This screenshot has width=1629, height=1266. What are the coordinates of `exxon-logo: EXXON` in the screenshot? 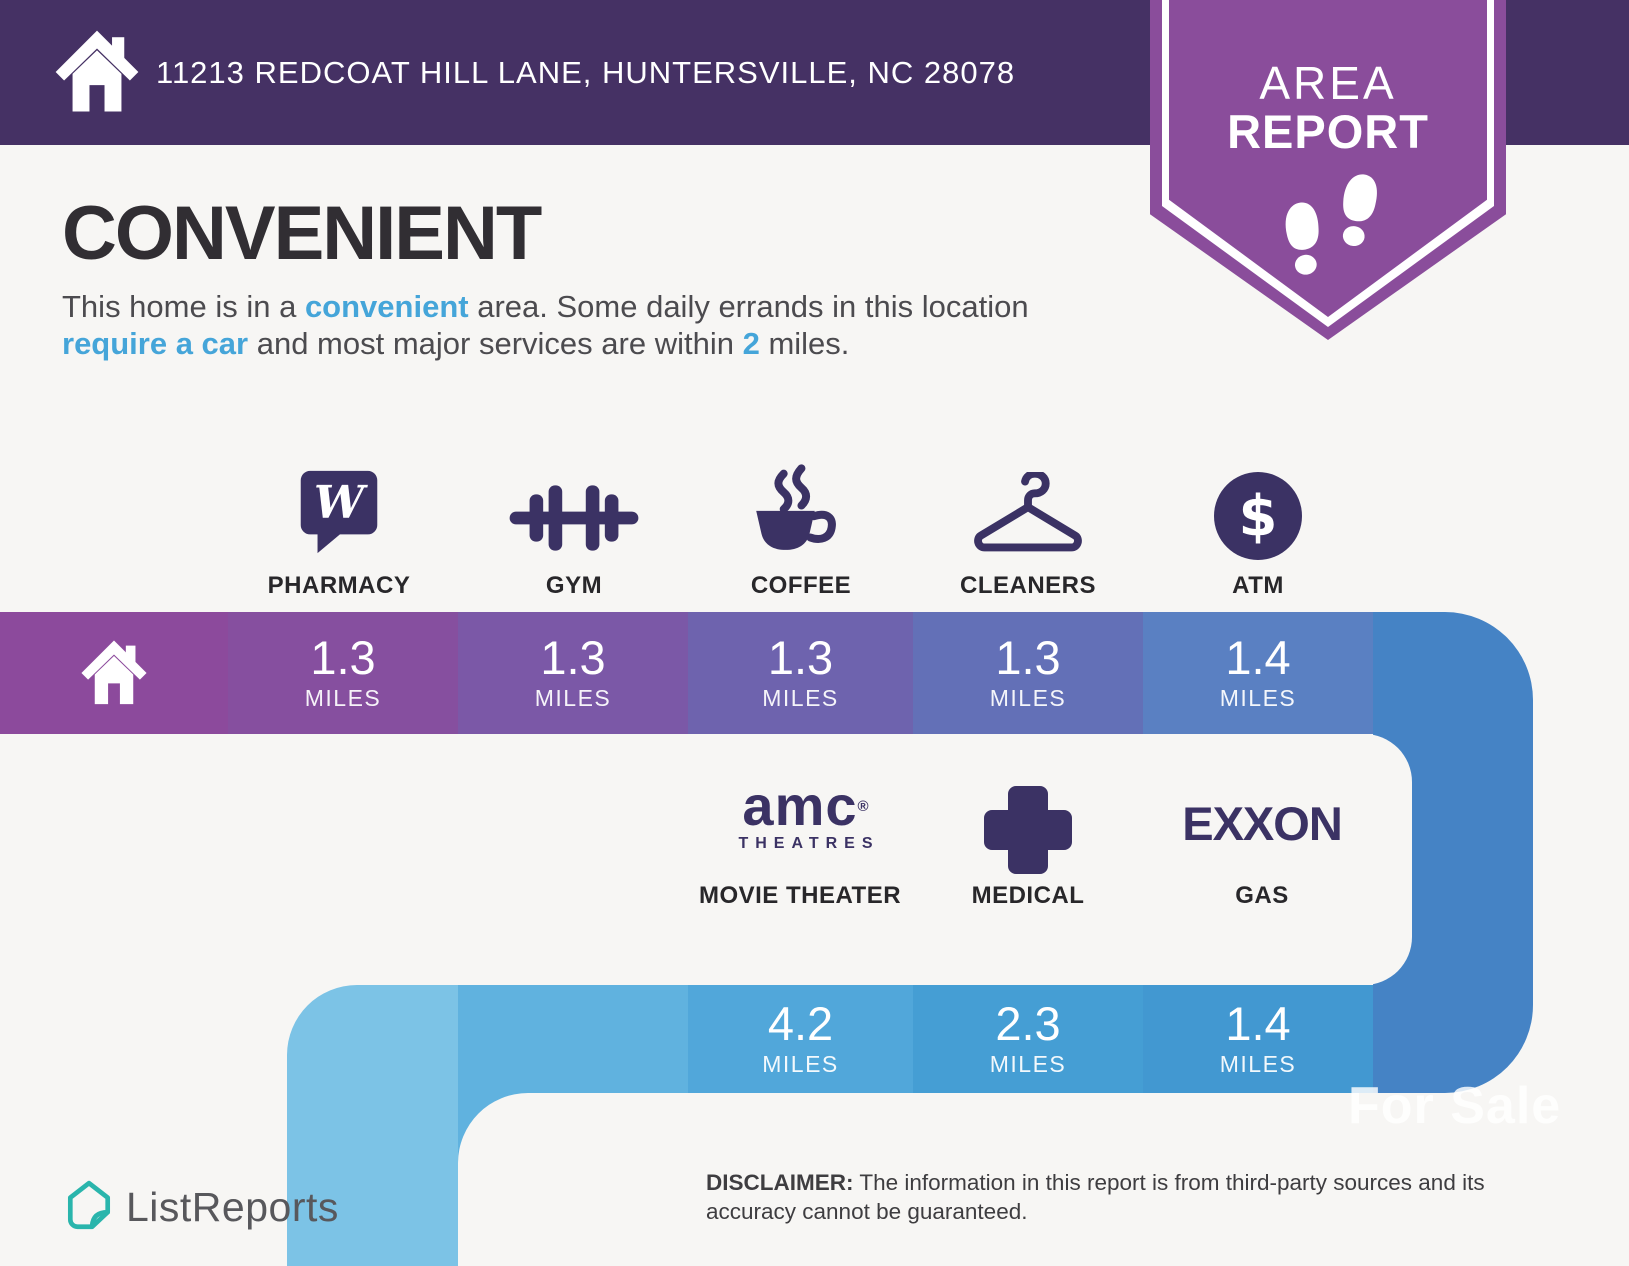 It's located at (1262, 823).